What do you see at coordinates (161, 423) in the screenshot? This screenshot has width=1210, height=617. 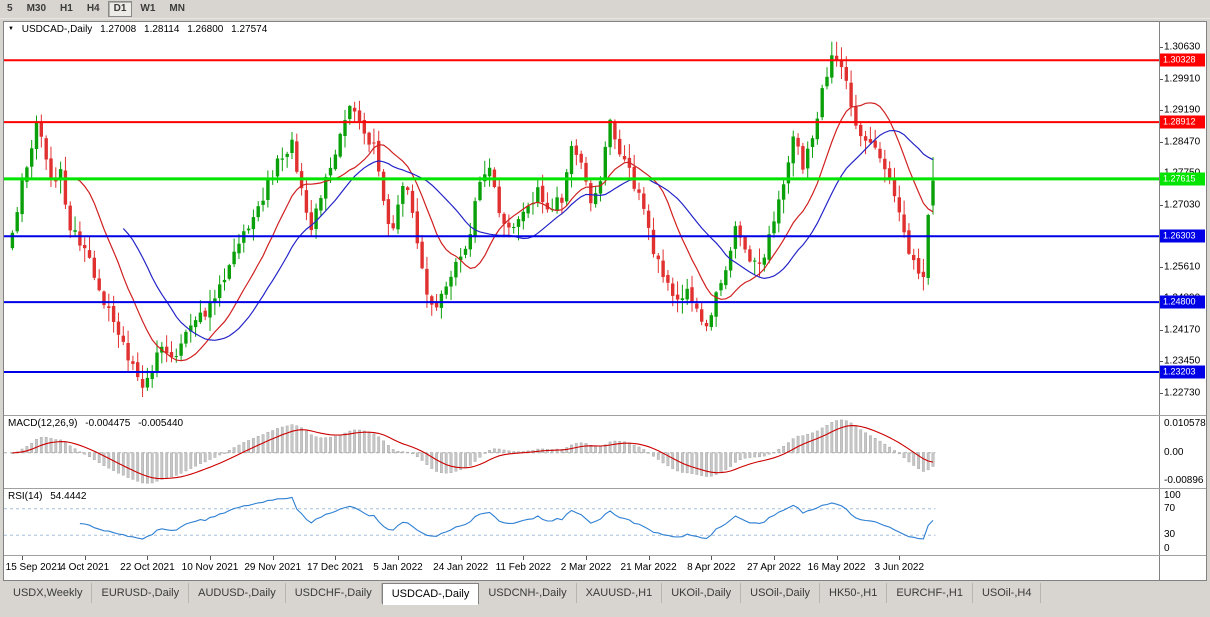 I see `macd-signal-value: -0.005440` at bounding box center [161, 423].